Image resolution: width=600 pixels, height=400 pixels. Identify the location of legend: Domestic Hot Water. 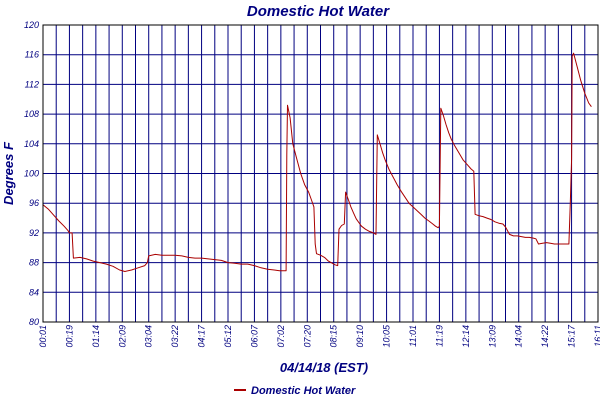
(295, 391).